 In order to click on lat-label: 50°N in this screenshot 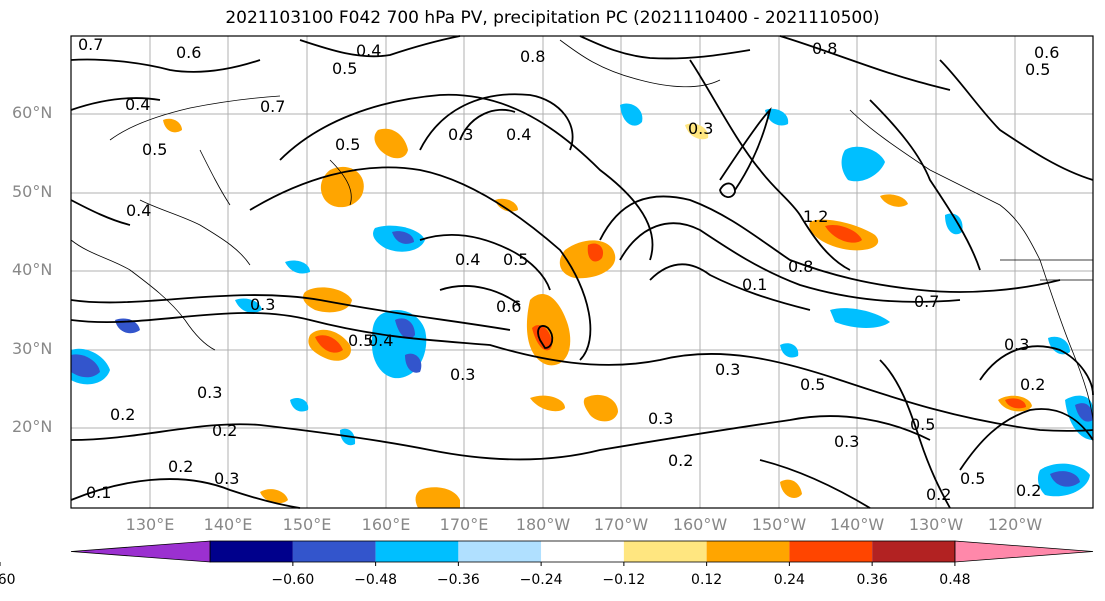, I will do `click(32, 191)`.